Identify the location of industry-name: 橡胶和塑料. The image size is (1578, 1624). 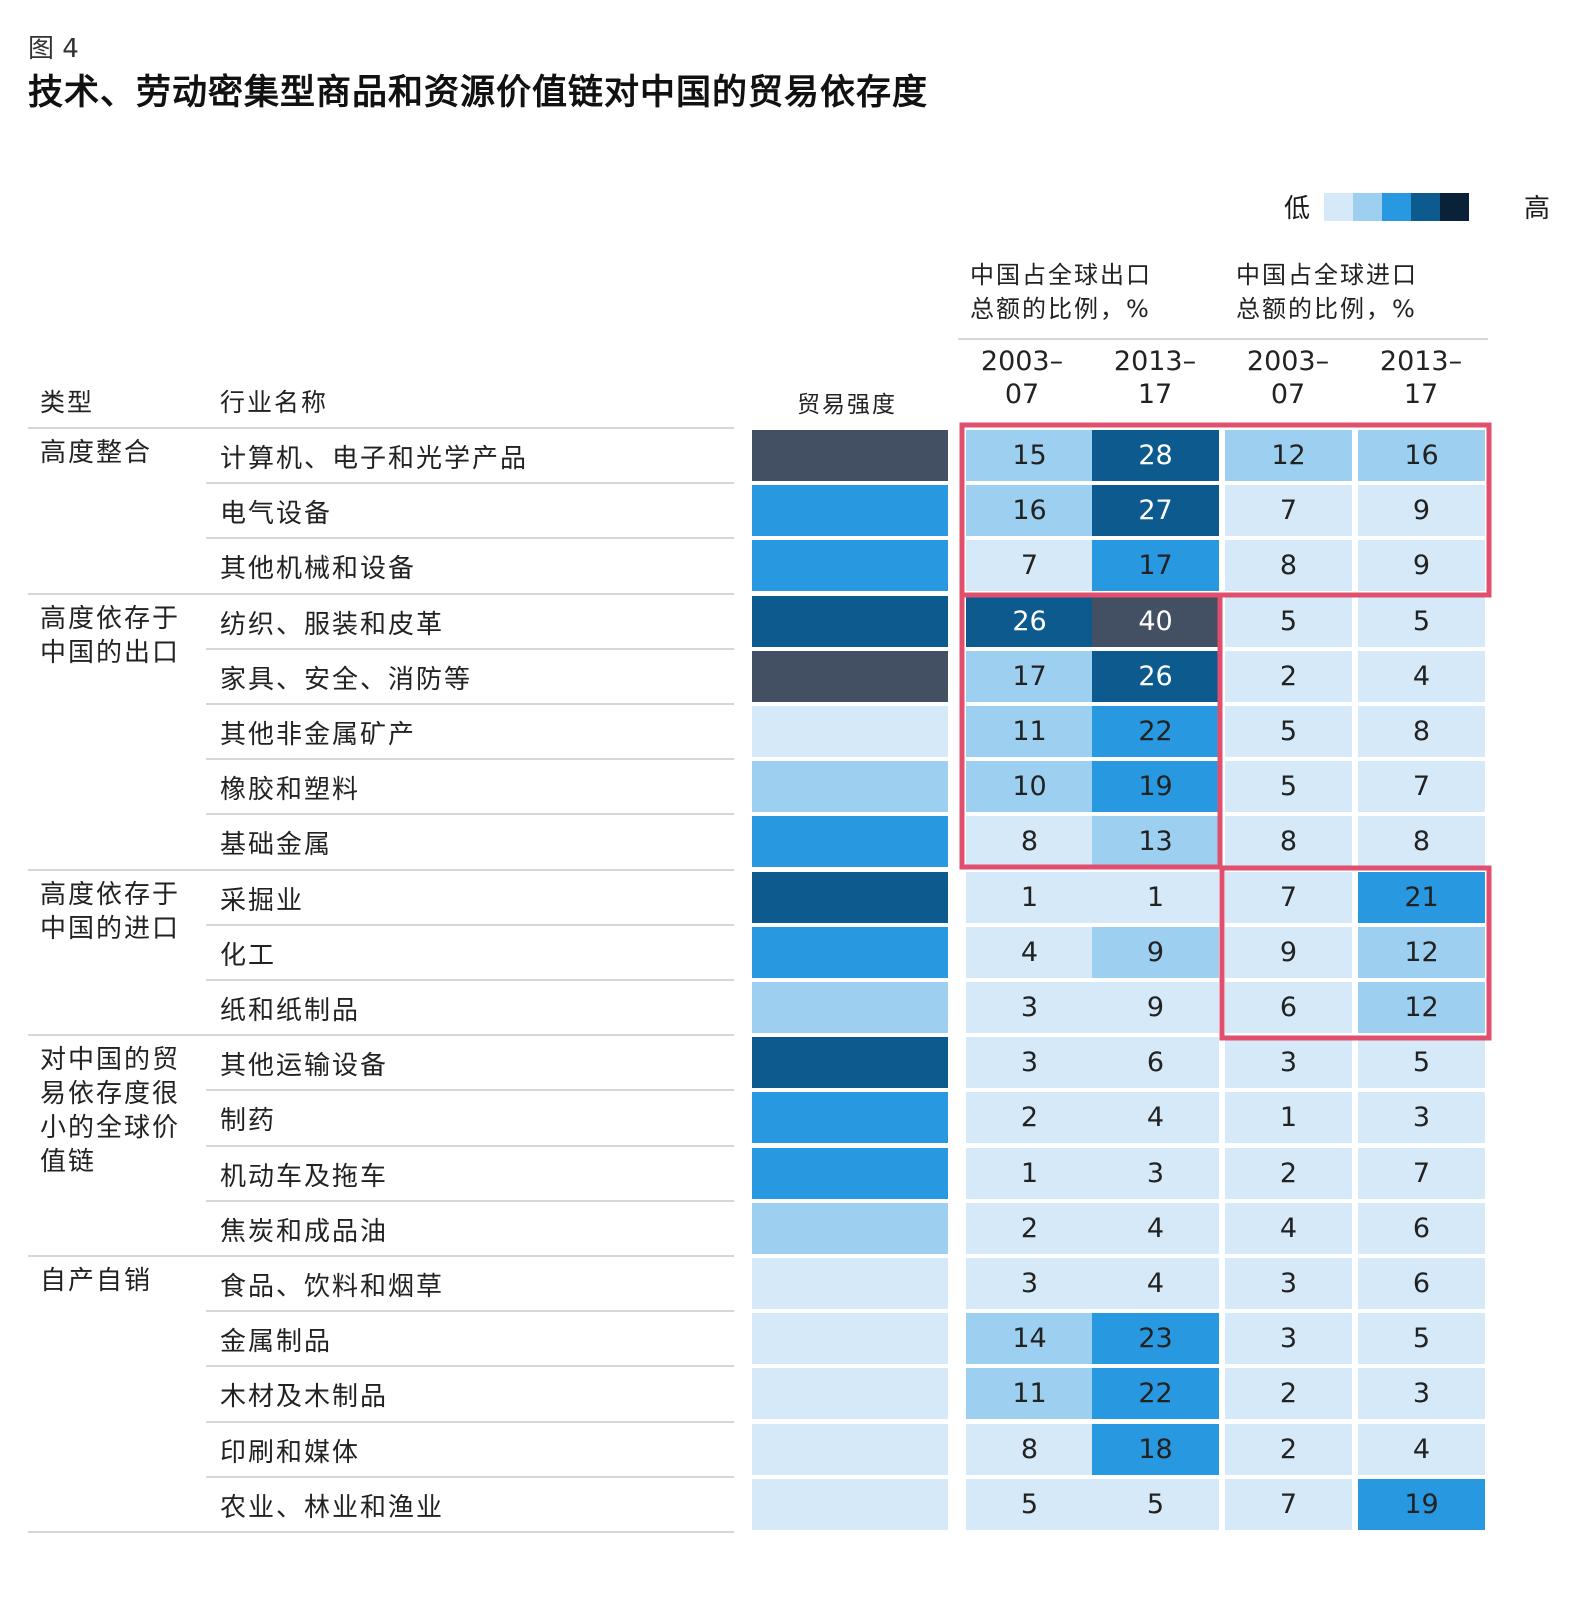
(290, 790).